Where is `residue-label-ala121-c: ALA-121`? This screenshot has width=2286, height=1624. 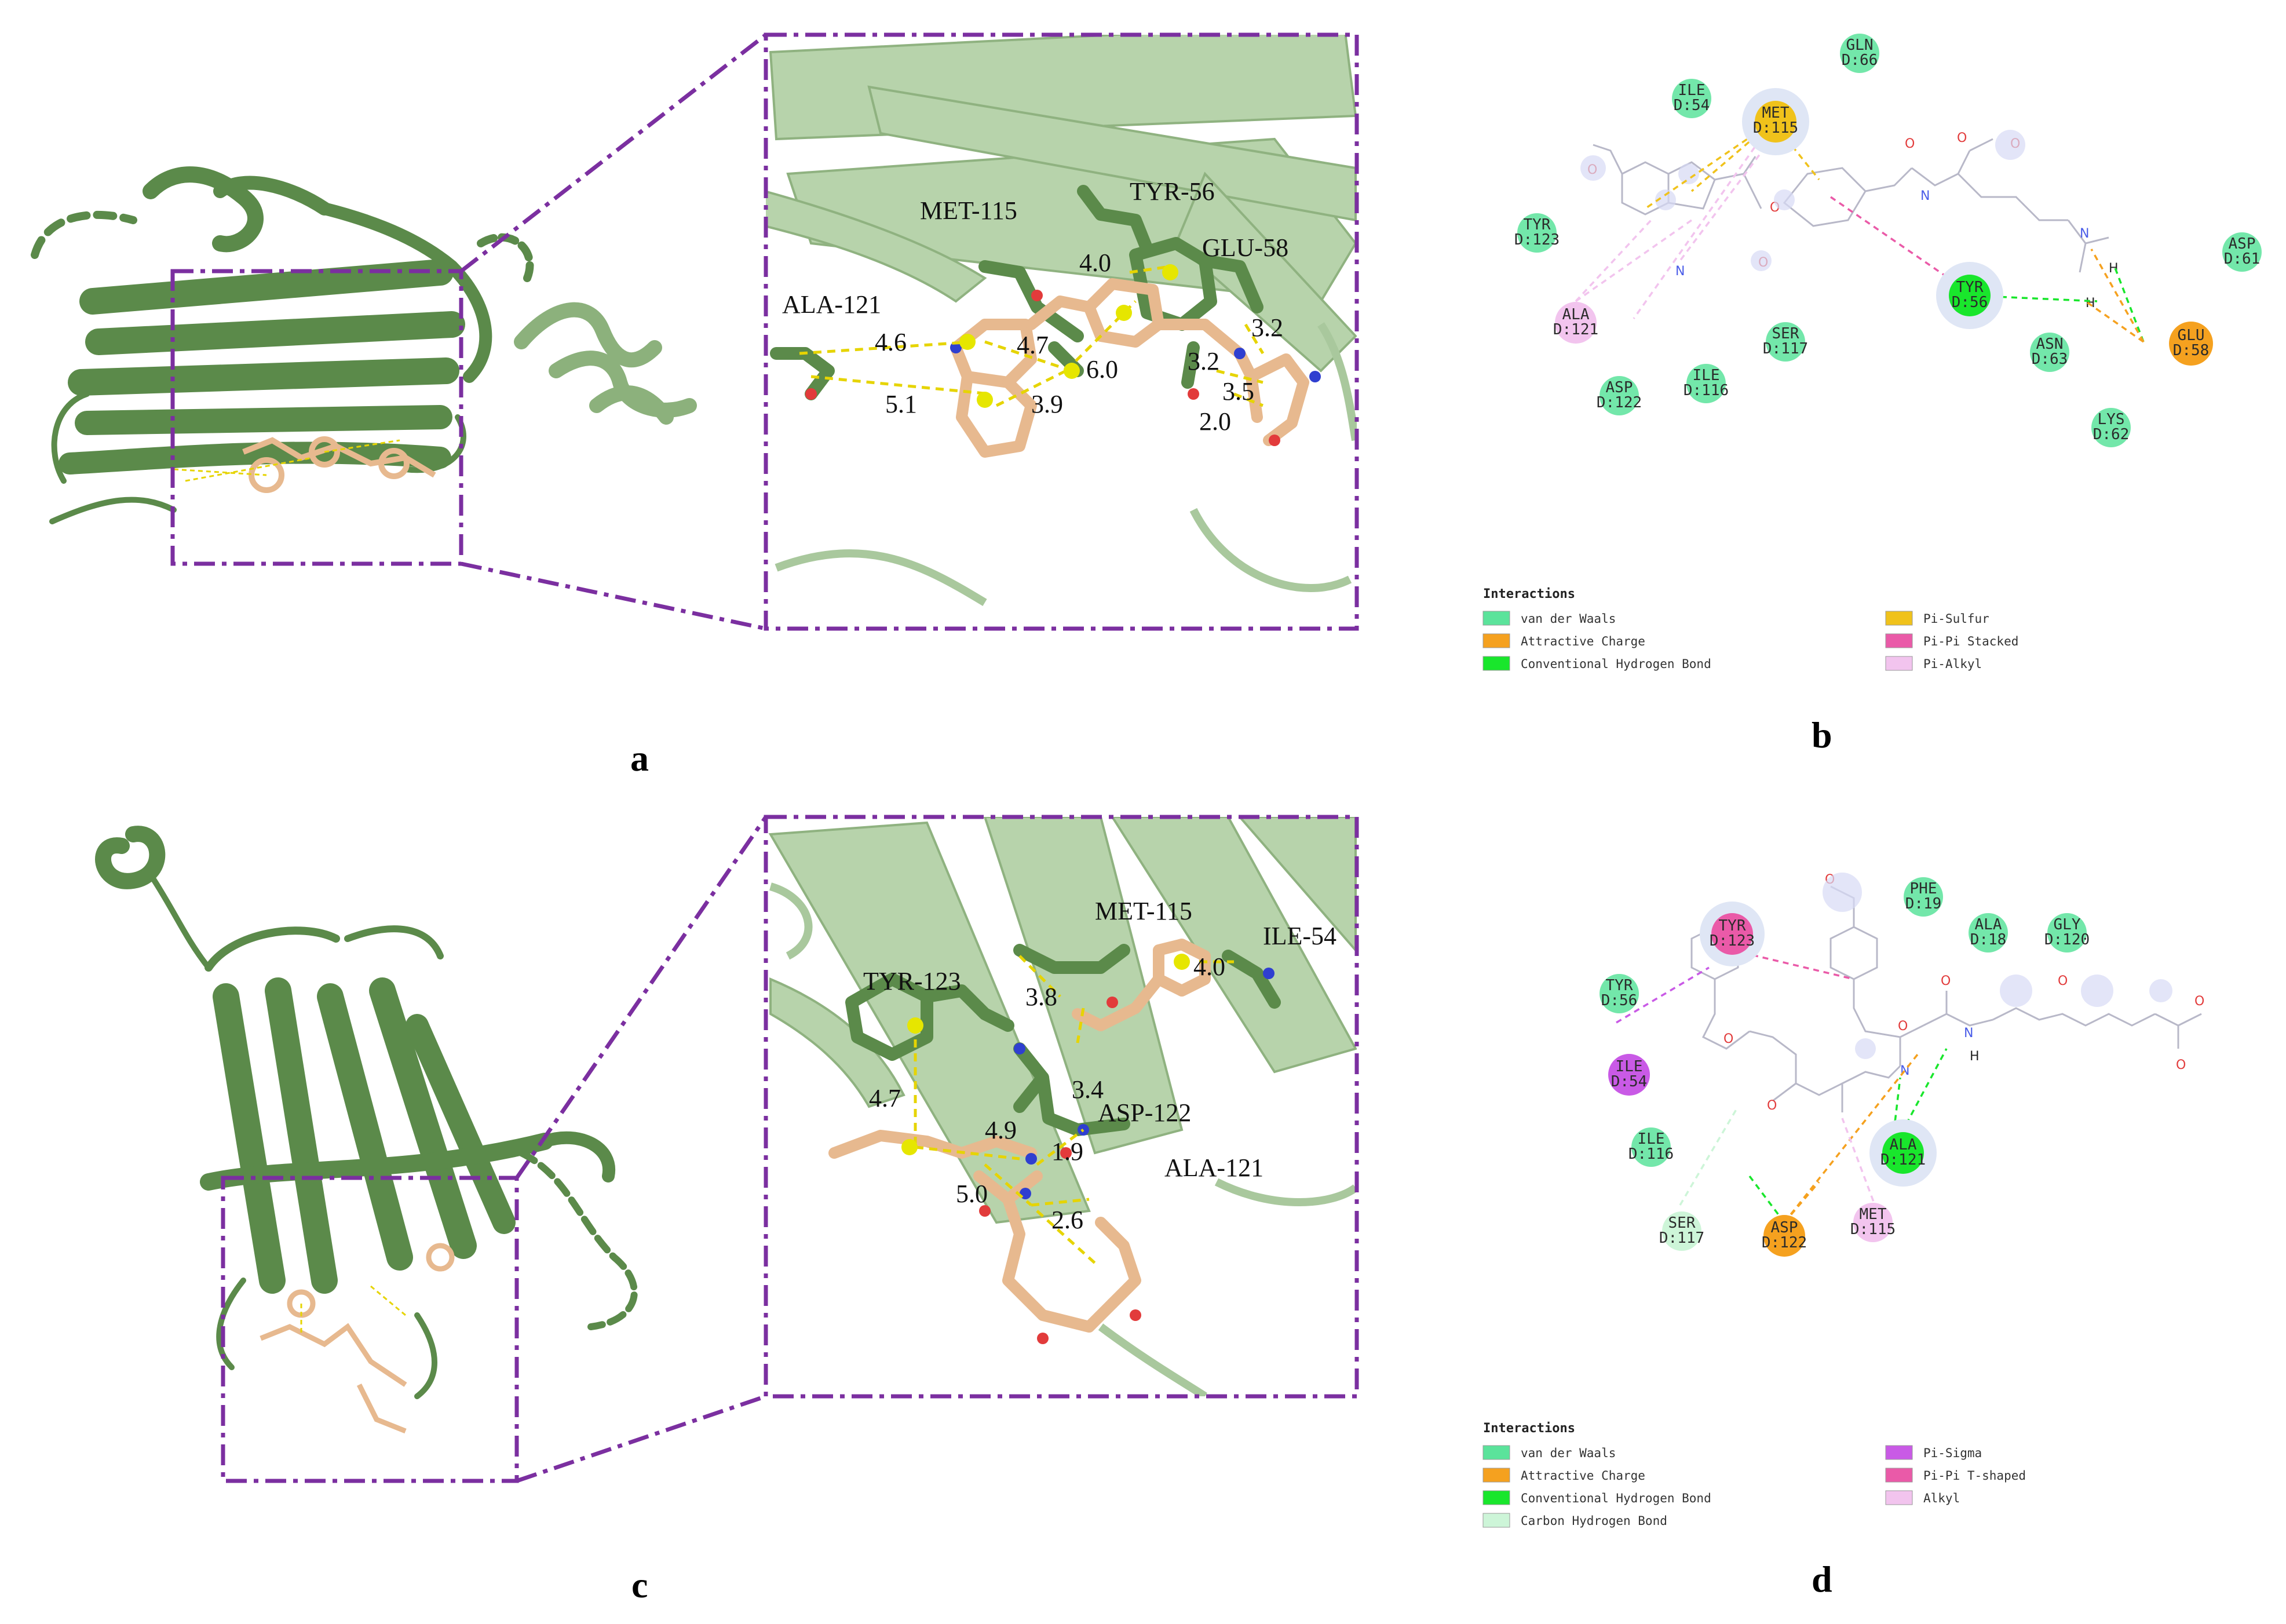 residue-label-ala121-c: ALA-121 is located at coordinates (1213, 1168).